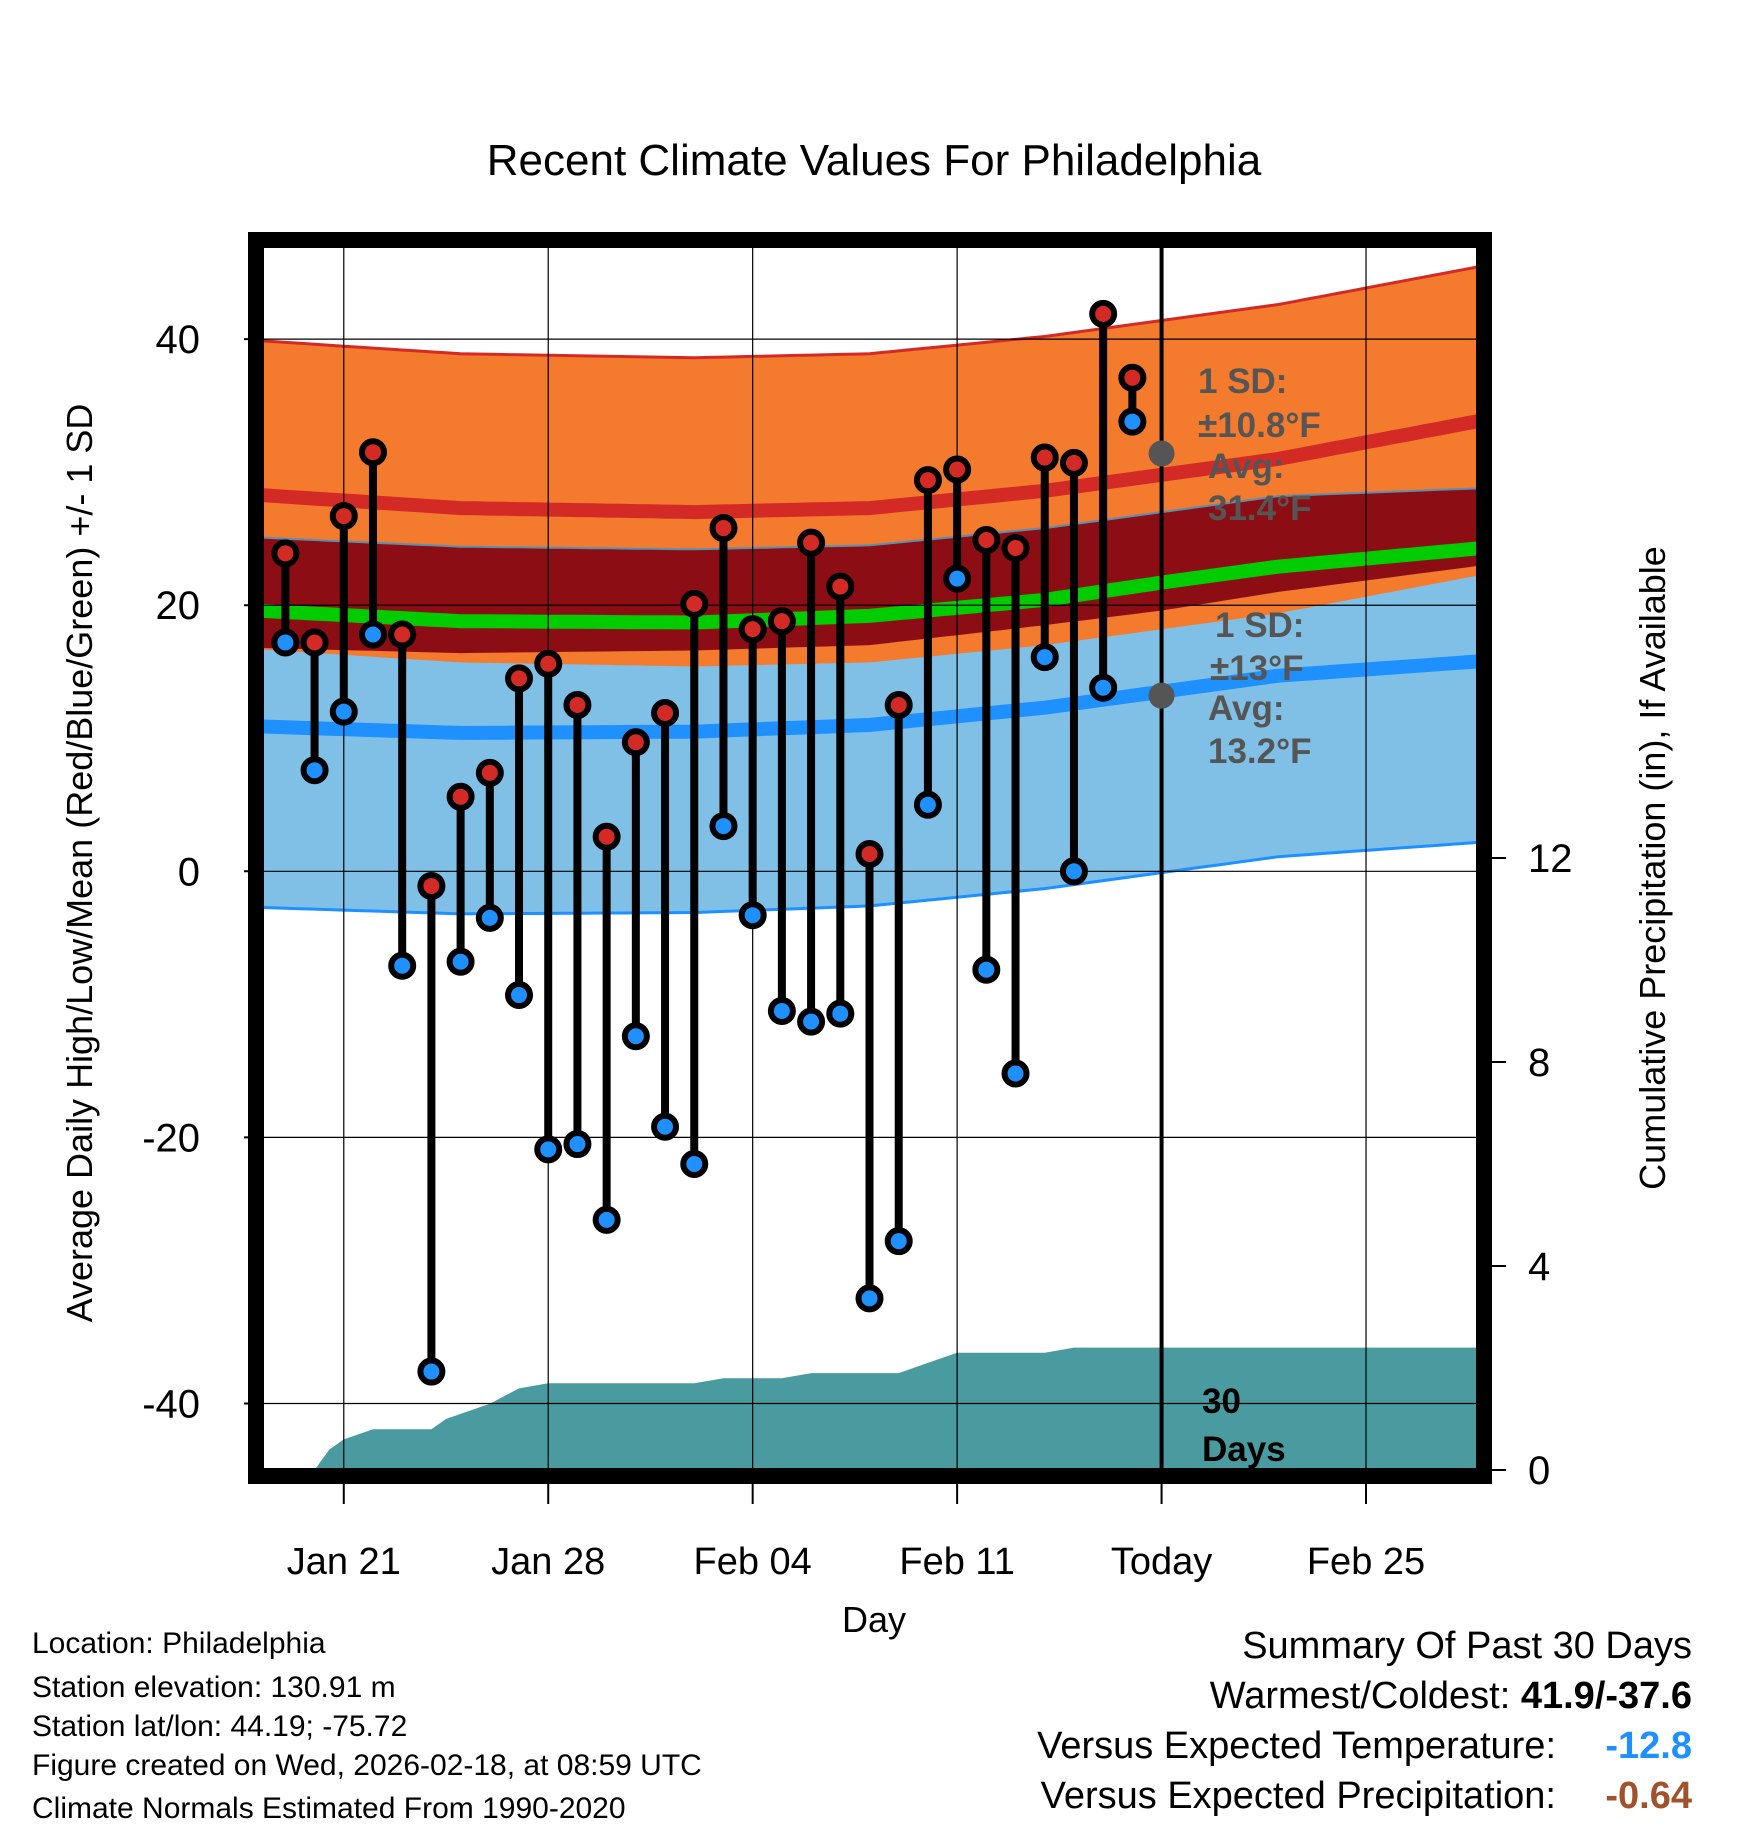 The width and height of the screenshot is (1748, 1828). What do you see at coordinates (344, 1562) in the screenshot?
I see `x-tick-label: Jan 21` at bounding box center [344, 1562].